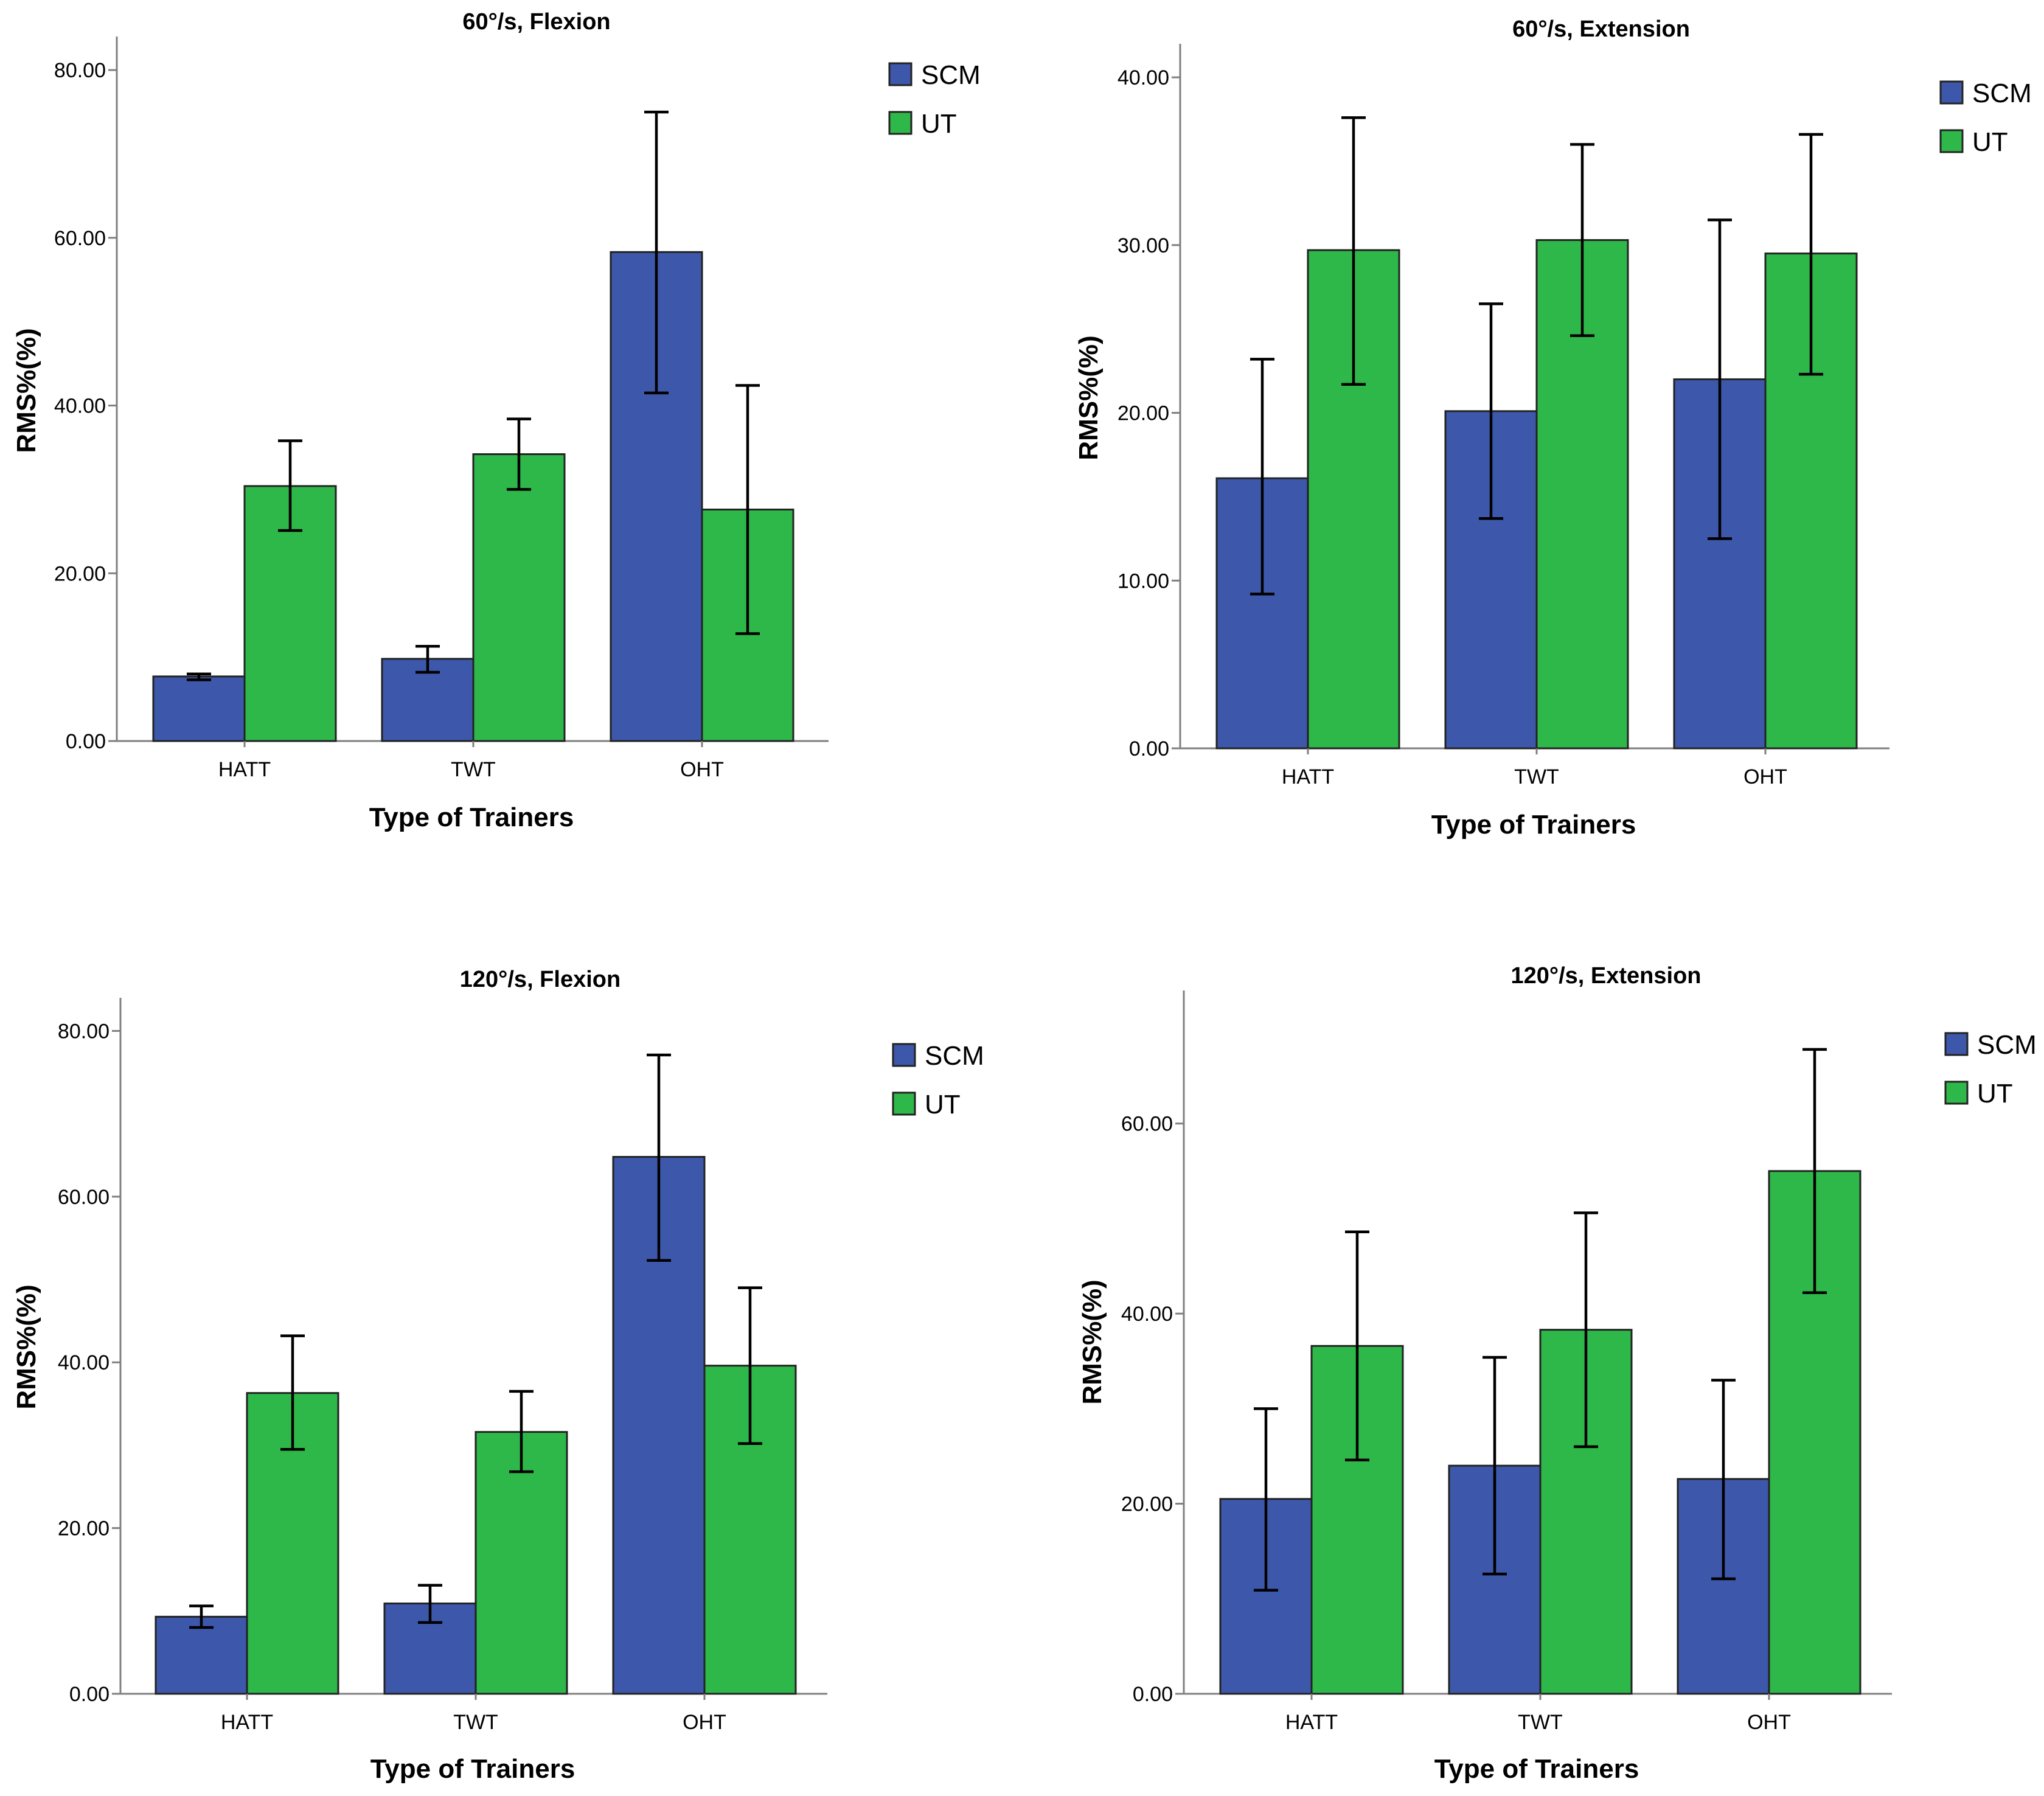 The height and width of the screenshot is (1796, 2044). What do you see at coordinates (540, 979) in the screenshot?
I see `chart-title: 120°/s, Flexion` at bounding box center [540, 979].